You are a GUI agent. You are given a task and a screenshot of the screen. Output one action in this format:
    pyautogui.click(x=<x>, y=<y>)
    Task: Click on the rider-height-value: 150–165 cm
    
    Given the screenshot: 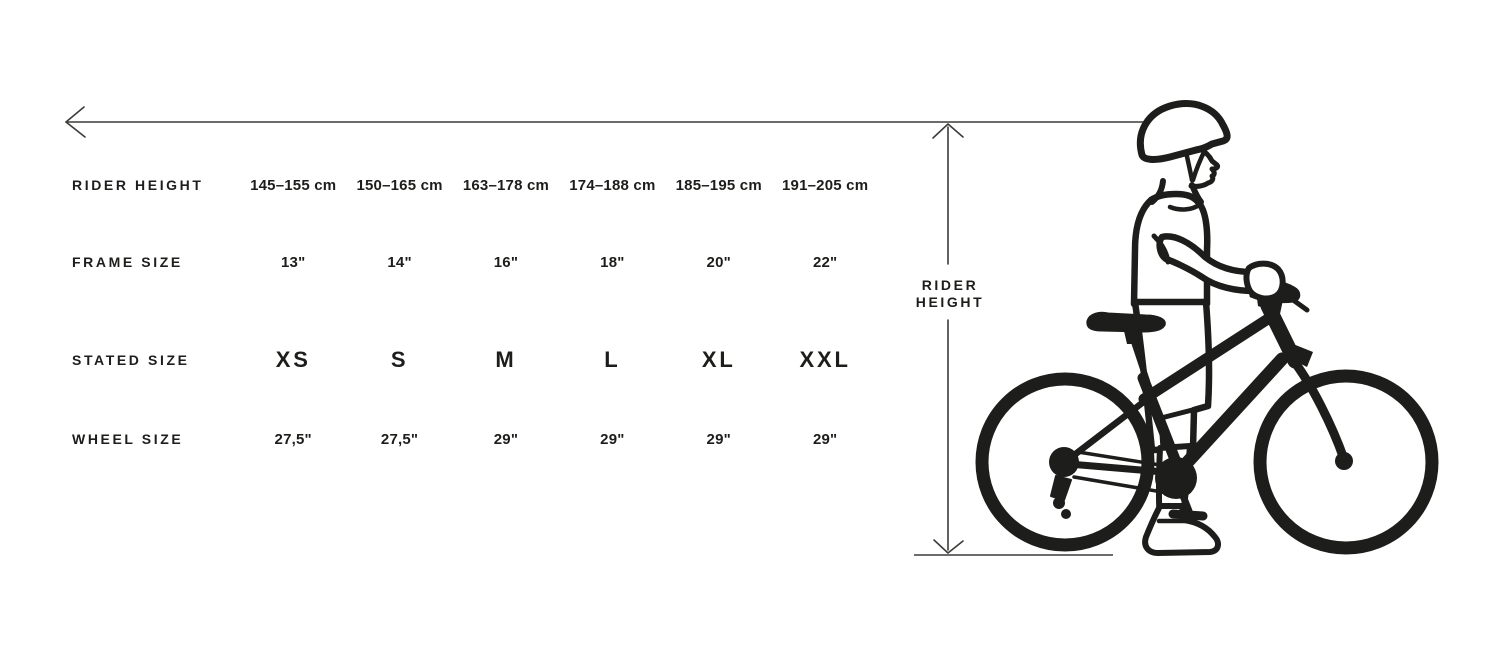 What is the action you would take?
    pyautogui.click(x=399, y=185)
    